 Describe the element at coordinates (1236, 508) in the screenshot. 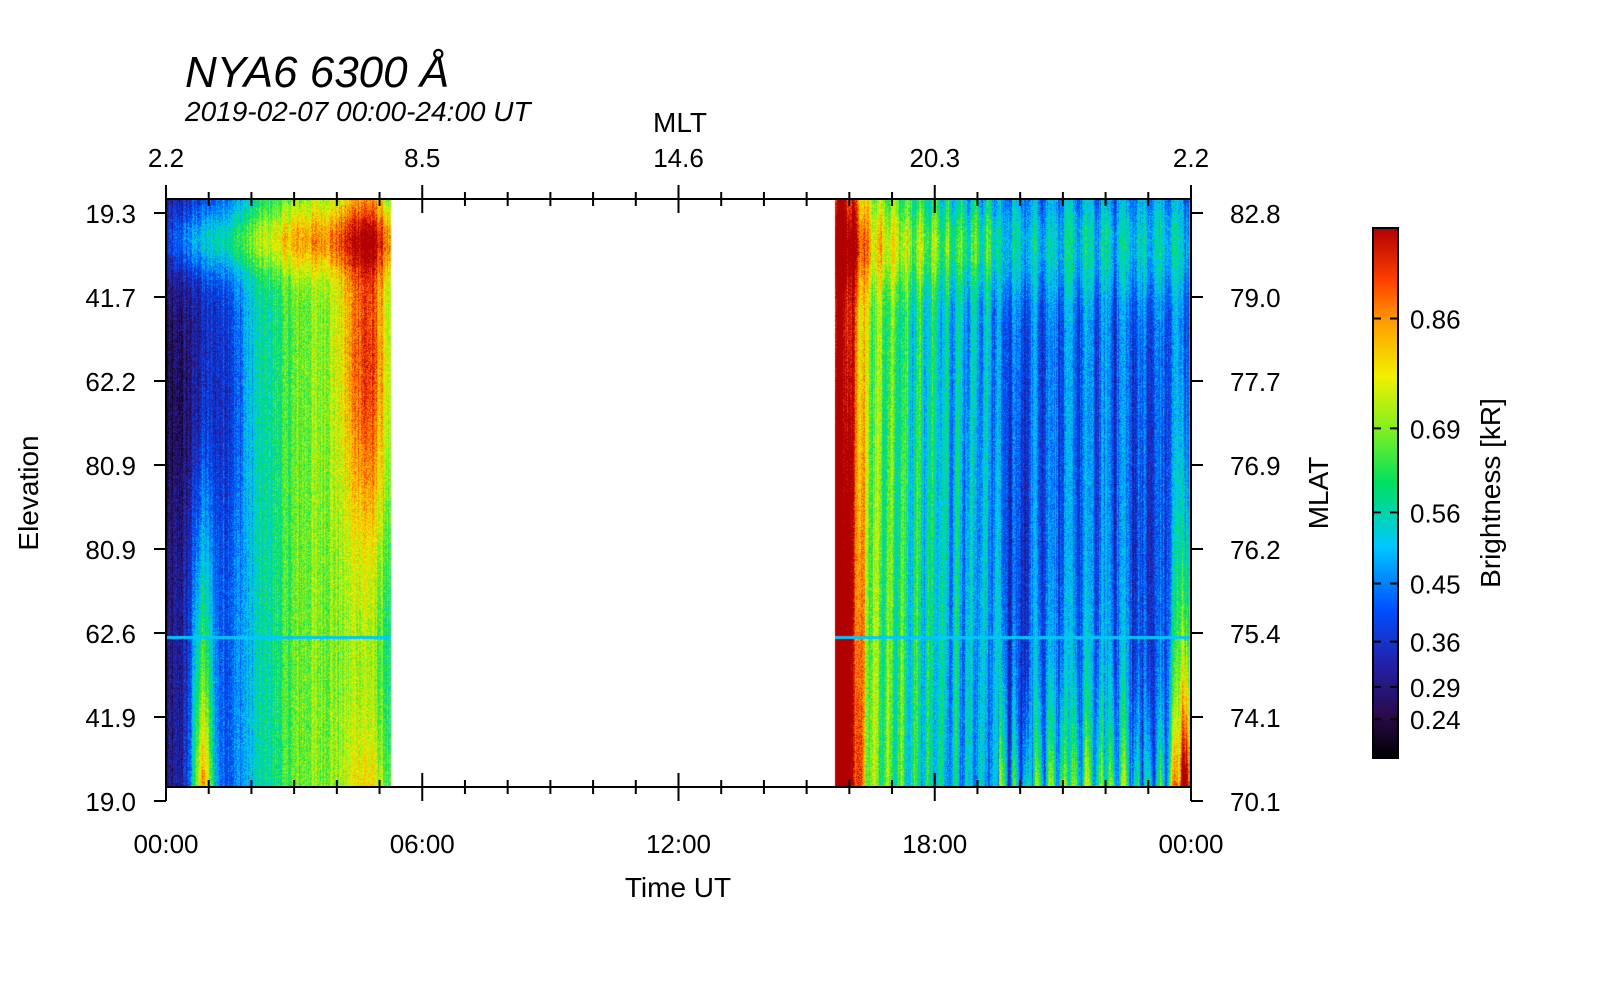

I see `y-ticks-right: 82.8 79.0 77.7 76.9 76.2 75.4 74.1 70.1` at that location.